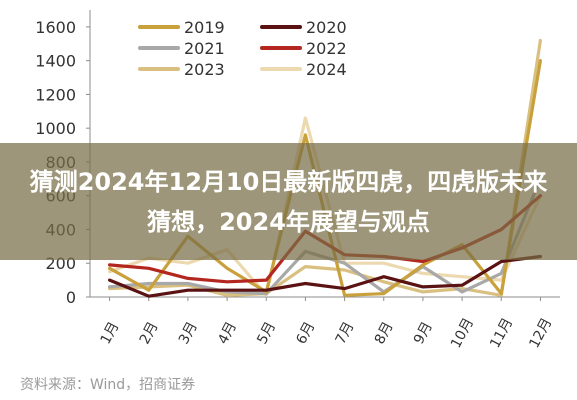 The image size is (577, 400). Describe the element at coordinates (204, 69) in the screenshot. I see `legend-label: 2023` at that location.